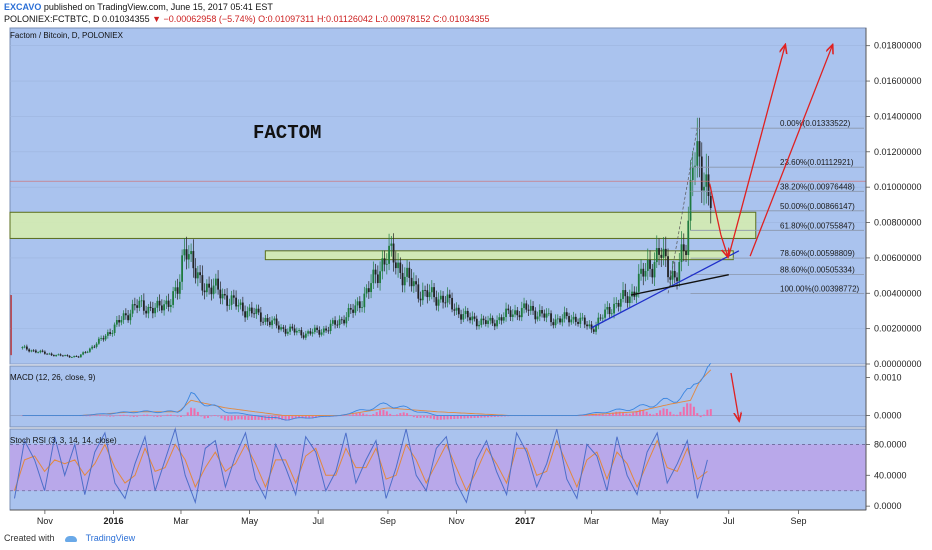 This screenshot has width=932, height=550. Describe the element at coordinates (729, 521) in the screenshot. I see `x-tick-label-10: Jul` at that location.